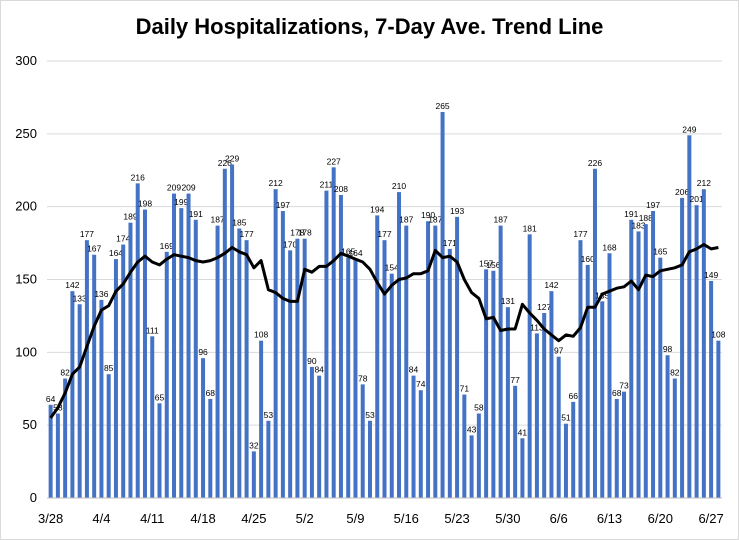 The height and width of the screenshot is (540, 739). Describe the element at coordinates (160, 397) in the screenshot. I see `data-label: 65` at that location.